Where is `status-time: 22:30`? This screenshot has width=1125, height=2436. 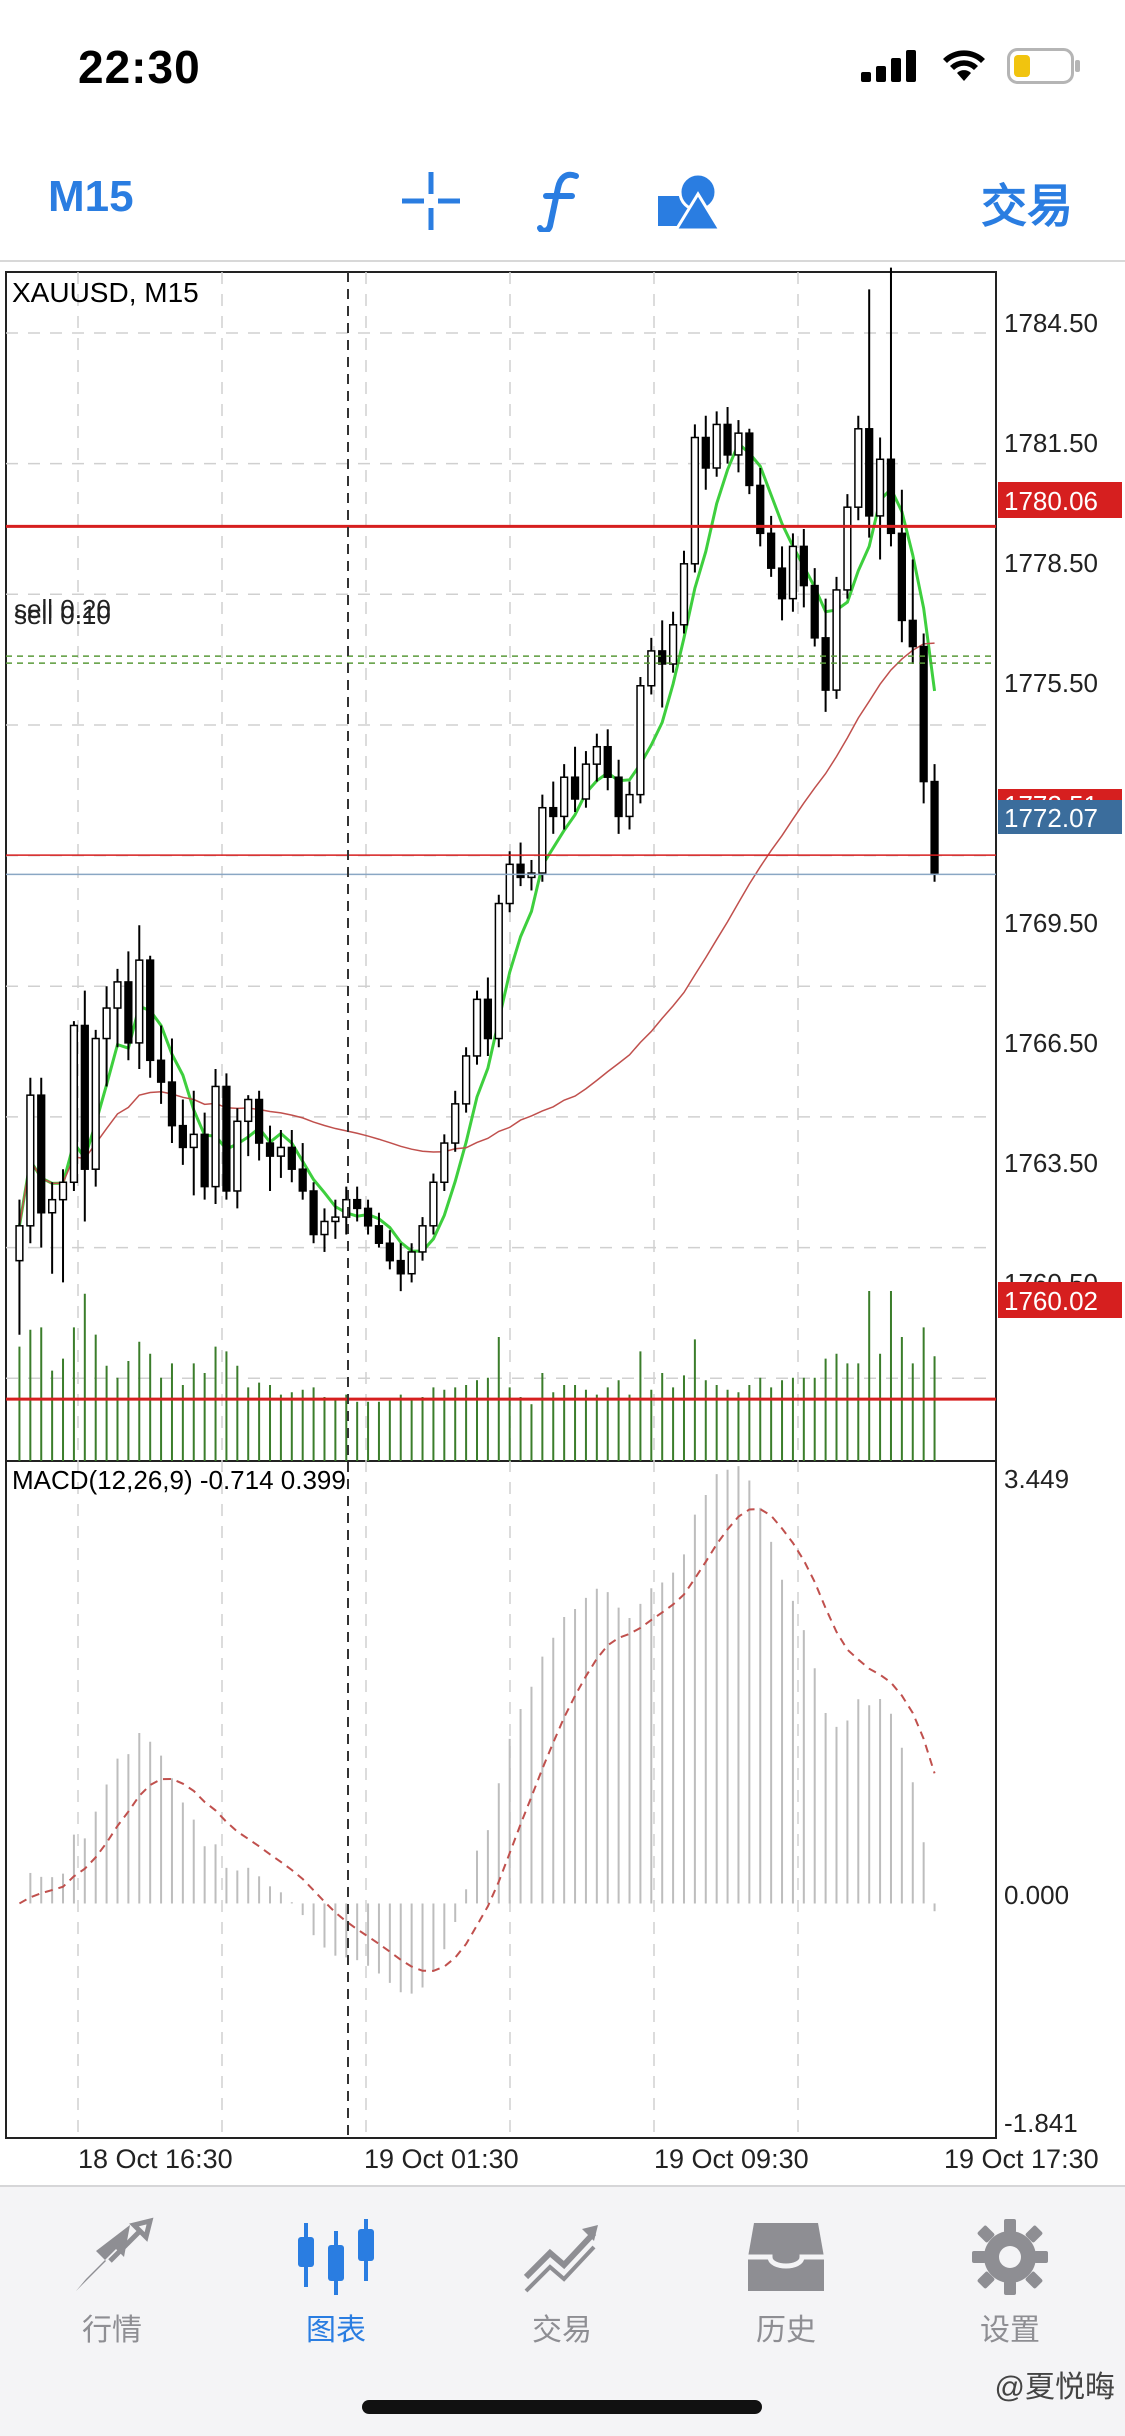
status-time: 22:30 is located at coordinates (139, 67).